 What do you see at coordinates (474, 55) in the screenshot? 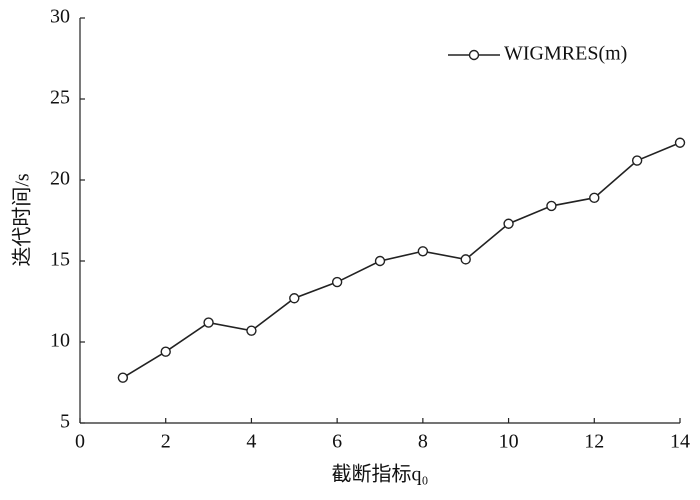
I see `legend-marker` at bounding box center [474, 55].